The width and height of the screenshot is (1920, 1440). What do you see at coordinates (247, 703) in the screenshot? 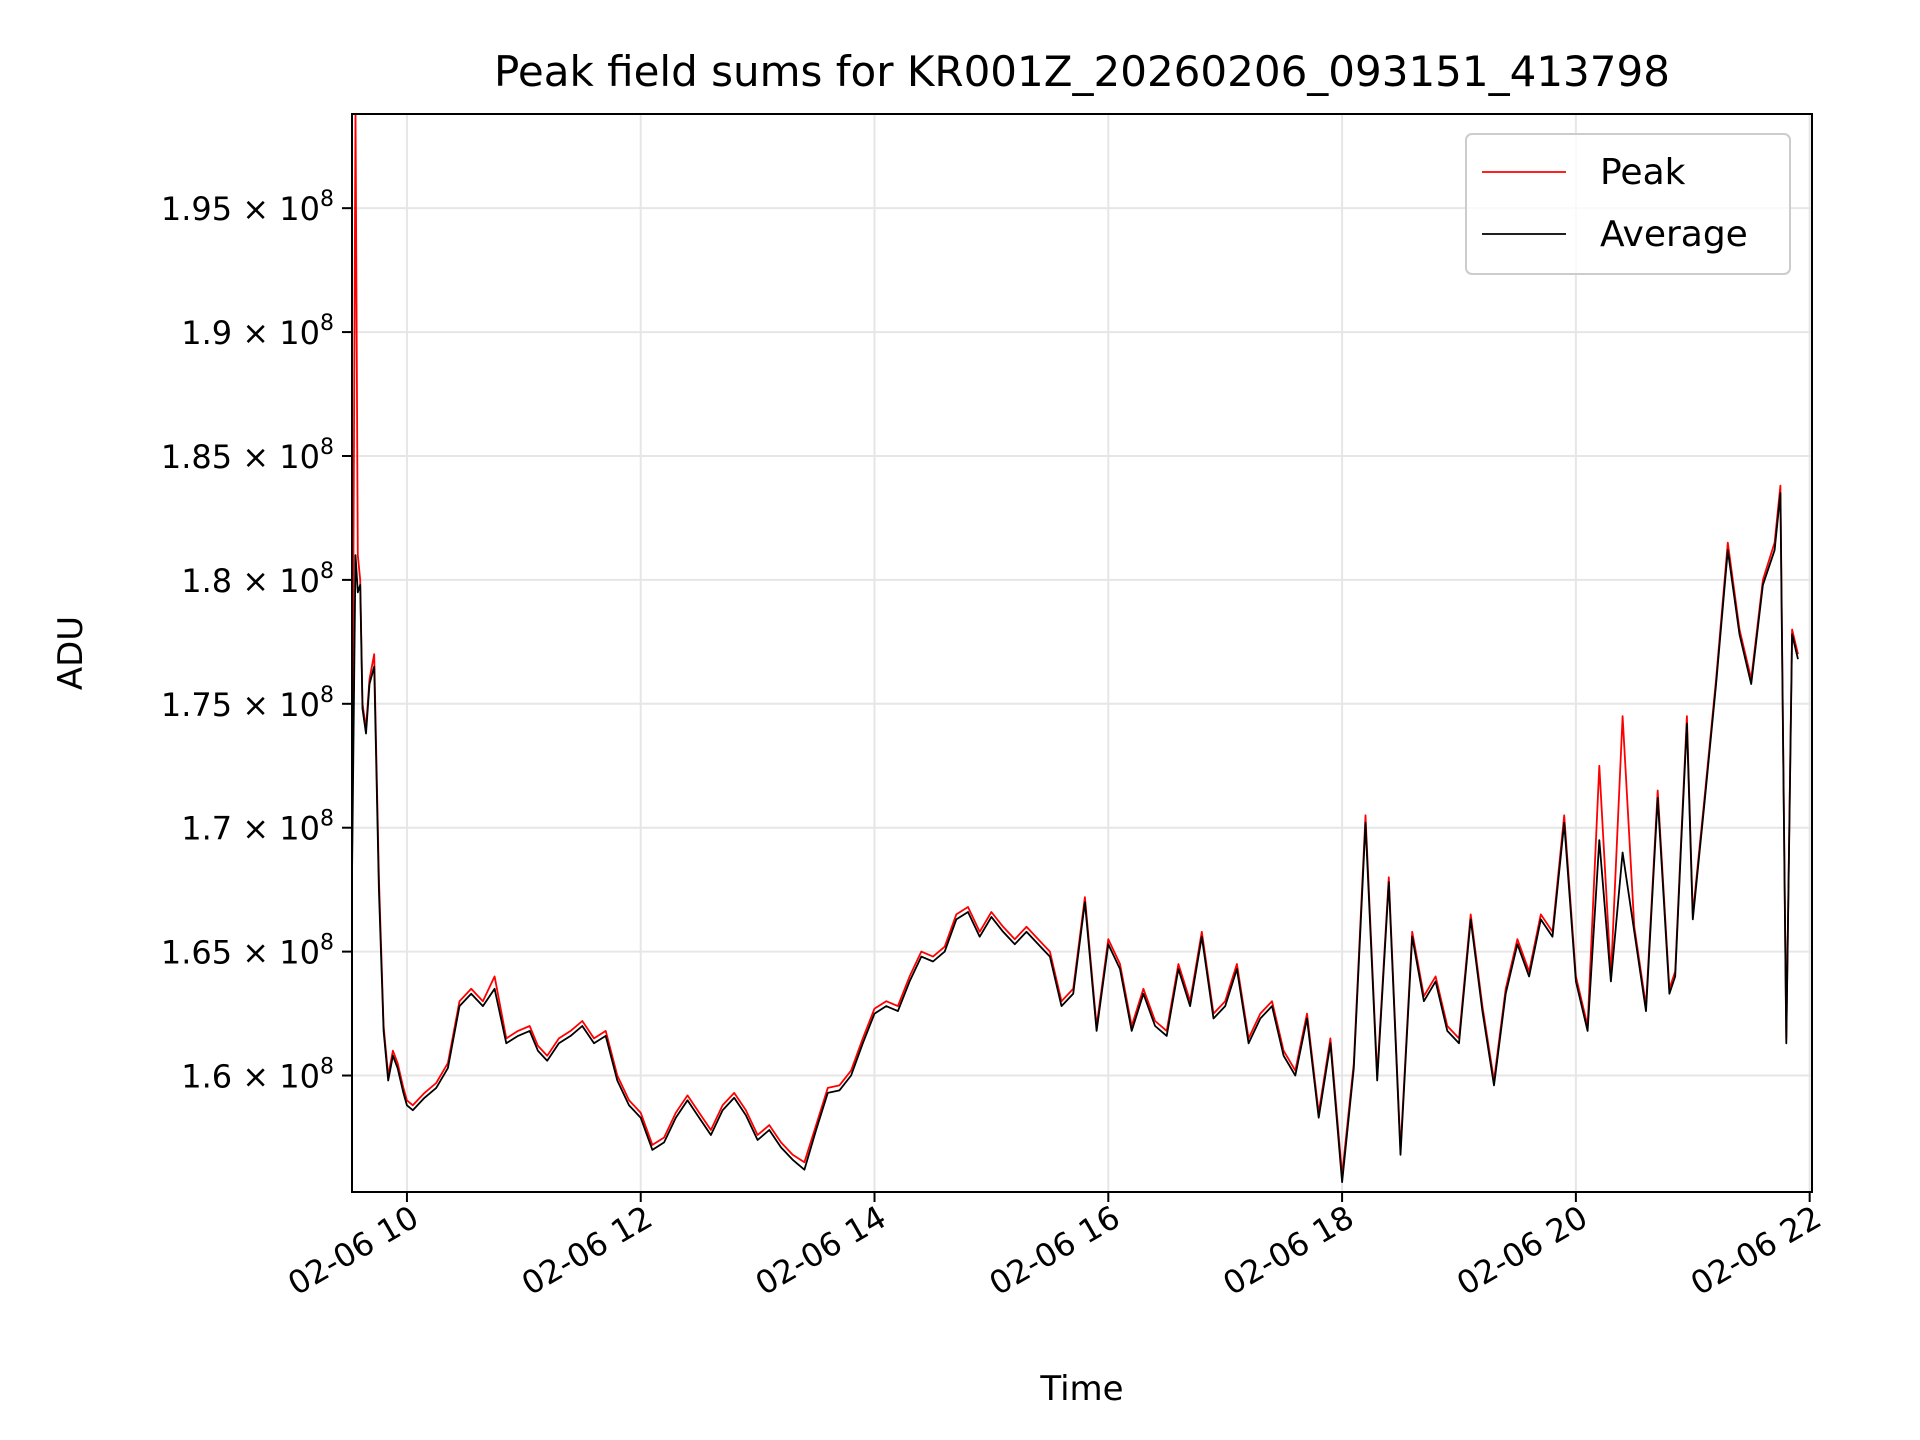
I see `y-tick-label: 1.75 × 108` at bounding box center [247, 703].